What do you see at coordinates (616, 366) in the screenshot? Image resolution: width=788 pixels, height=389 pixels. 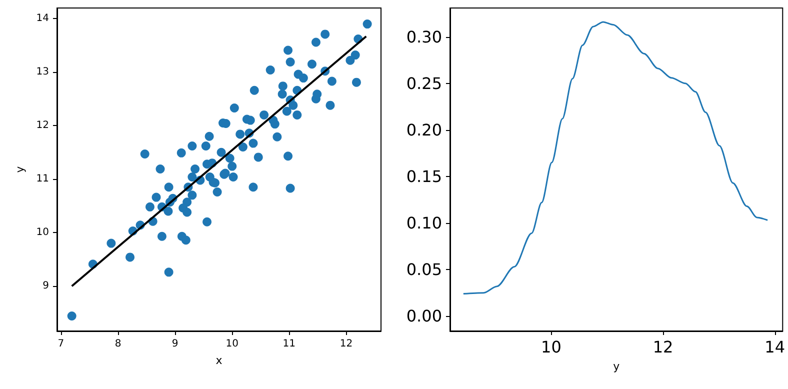 I see `x-axis-title: y` at bounding box center [616, 366].